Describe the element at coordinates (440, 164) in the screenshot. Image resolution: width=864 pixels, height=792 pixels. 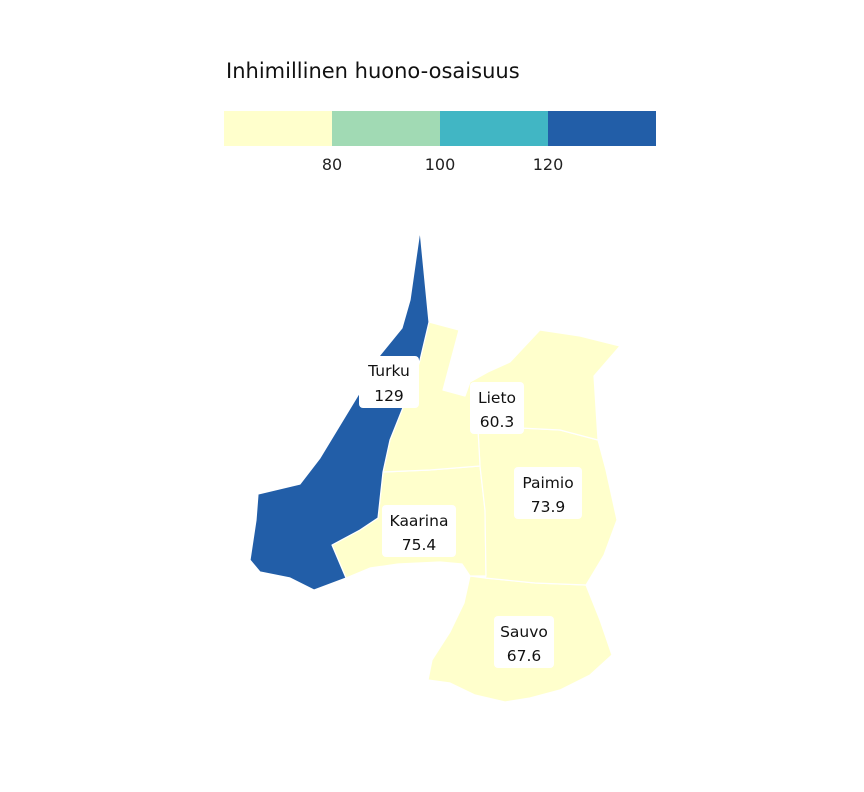
I see `legend-tick-100: 100` at that location.